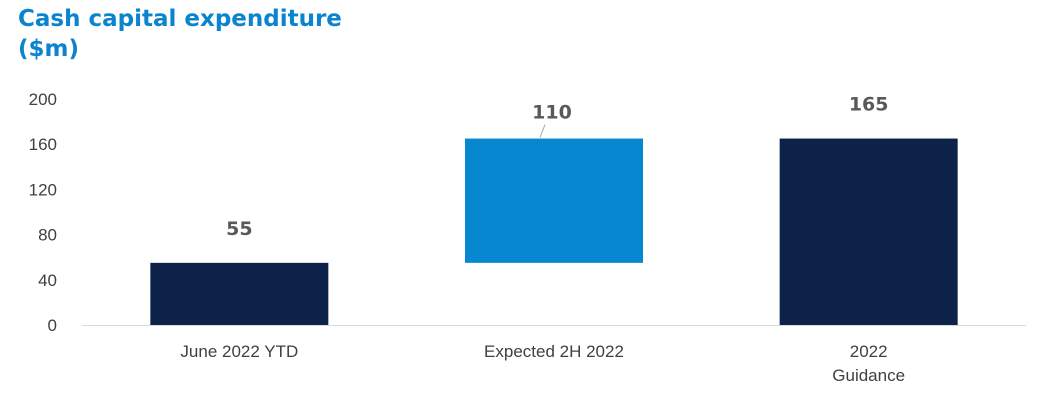  What do you see at coordinates (869, 105) in the screenshot?
I see `data-label-2: 165` at bounding box center [869, 105].